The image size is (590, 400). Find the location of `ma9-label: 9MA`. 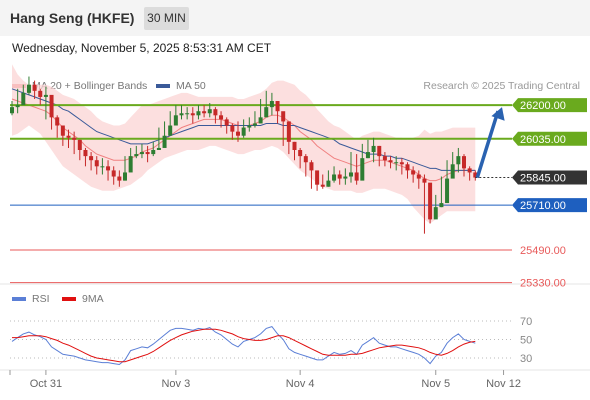

ma9-label: 9MA is located at coordinates (93, 299).